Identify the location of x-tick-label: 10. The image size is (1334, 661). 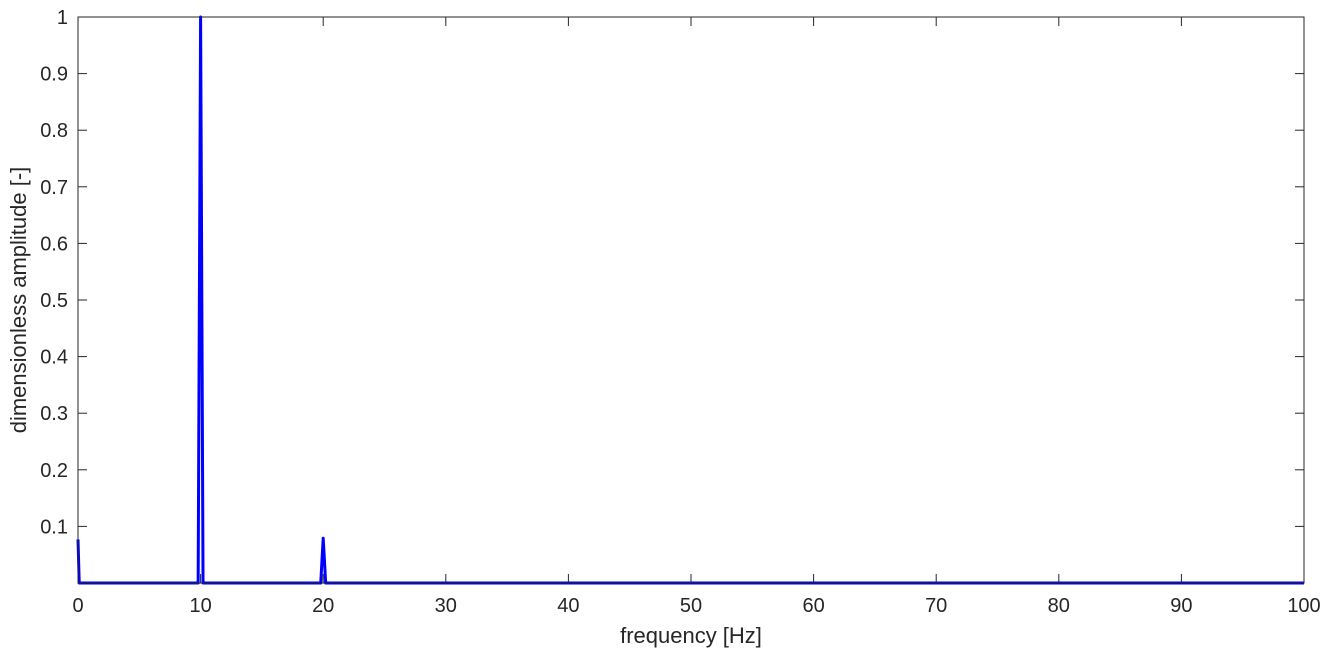
(200, 606).